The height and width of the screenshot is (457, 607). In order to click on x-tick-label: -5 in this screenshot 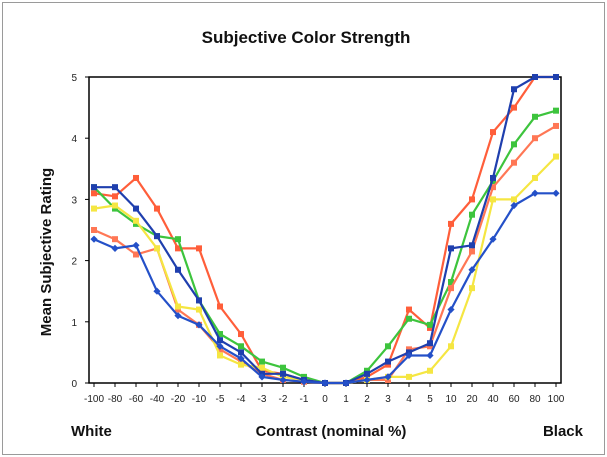, I will do `click(220, 399)`.